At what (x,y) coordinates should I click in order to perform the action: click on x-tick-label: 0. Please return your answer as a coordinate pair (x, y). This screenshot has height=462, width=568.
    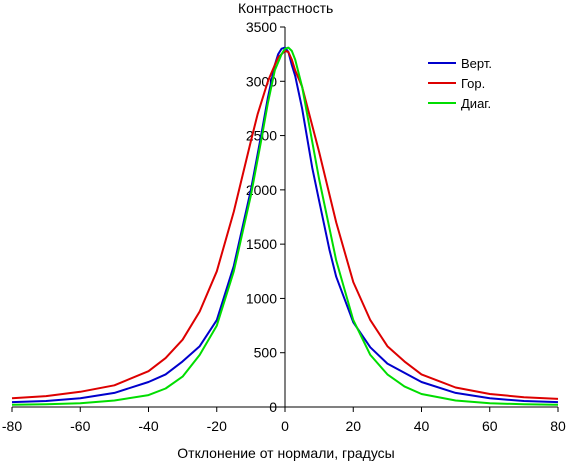
    Looking at the image, I should click on (285, 426).